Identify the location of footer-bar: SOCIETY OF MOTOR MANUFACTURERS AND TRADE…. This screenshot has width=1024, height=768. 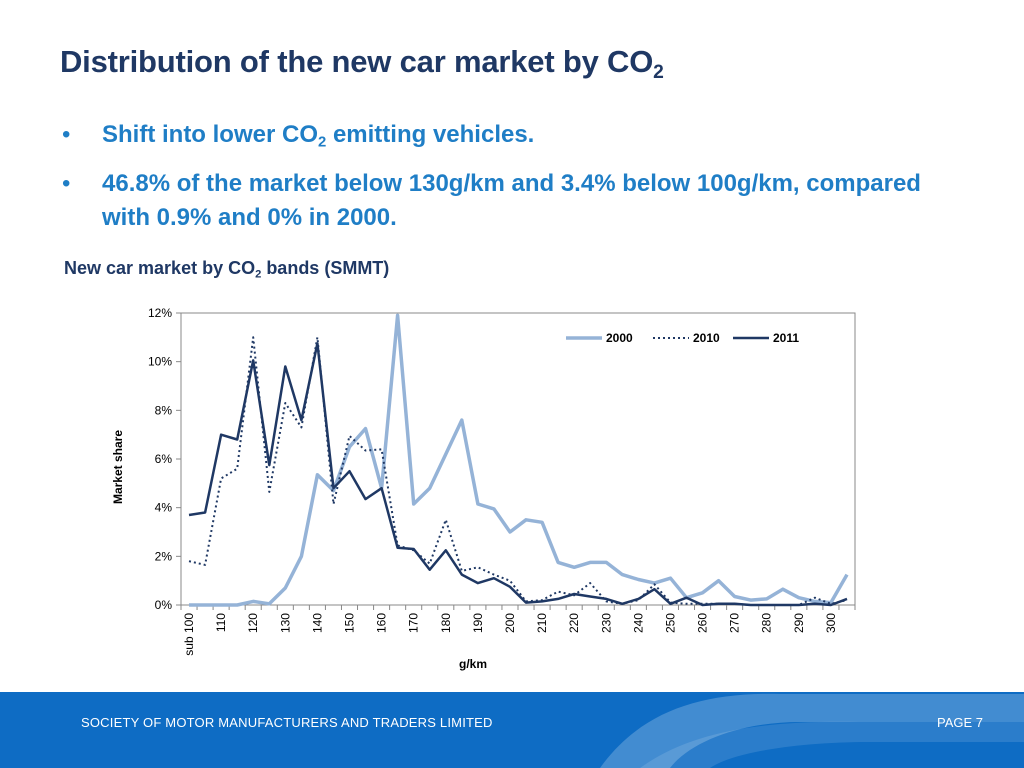
(512, 730).